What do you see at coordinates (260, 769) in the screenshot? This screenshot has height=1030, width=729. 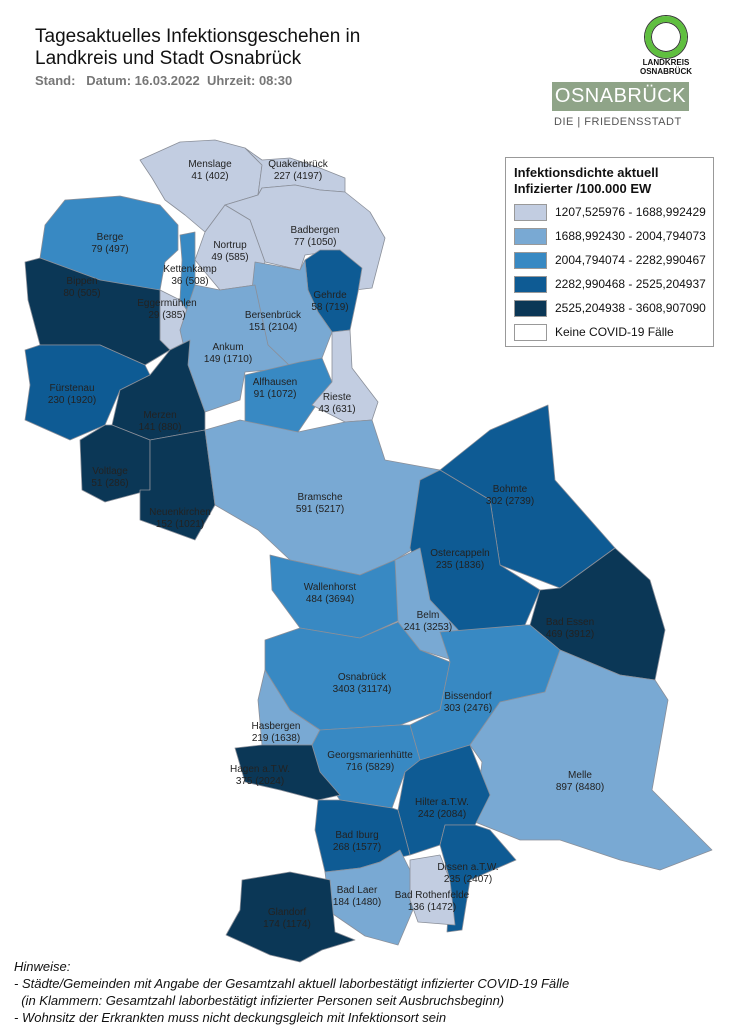 I see `region-name-label: Hagen a.T.W.` at bounding box center [260, 769].